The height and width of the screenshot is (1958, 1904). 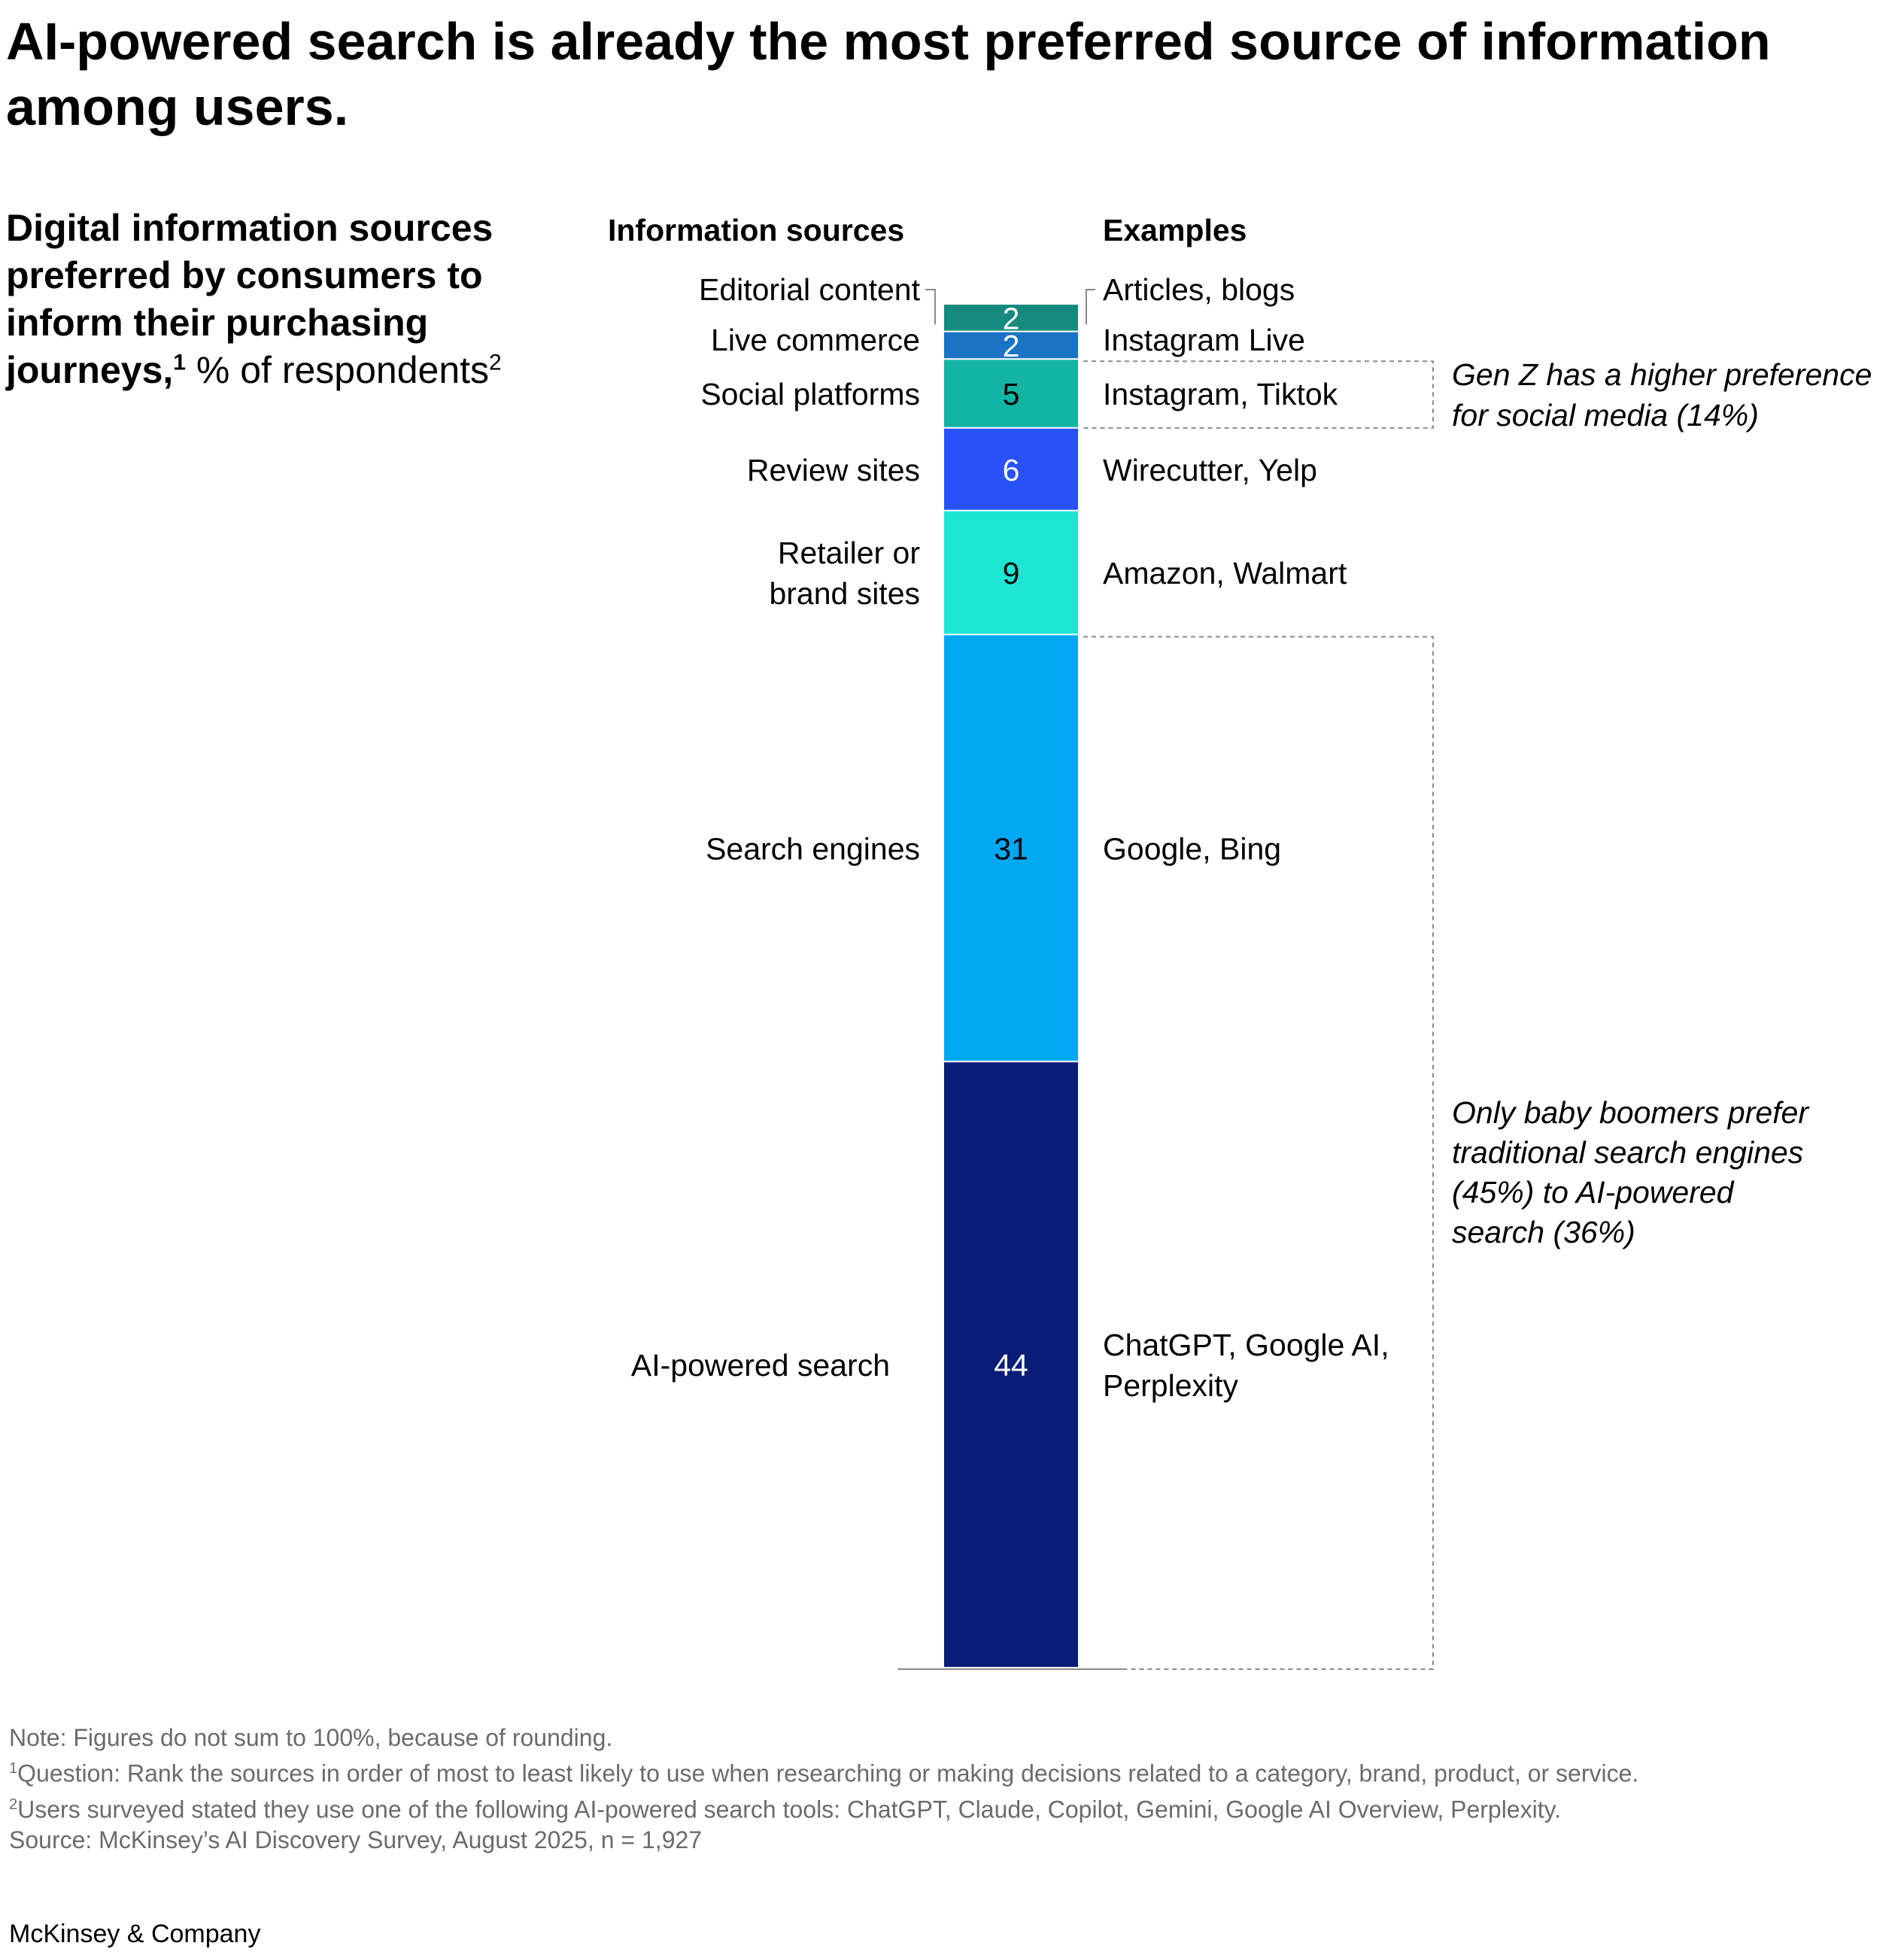 I want to click on example-label-social-platforms: Instagram, Tiktok, so click(x=1220, y=394).